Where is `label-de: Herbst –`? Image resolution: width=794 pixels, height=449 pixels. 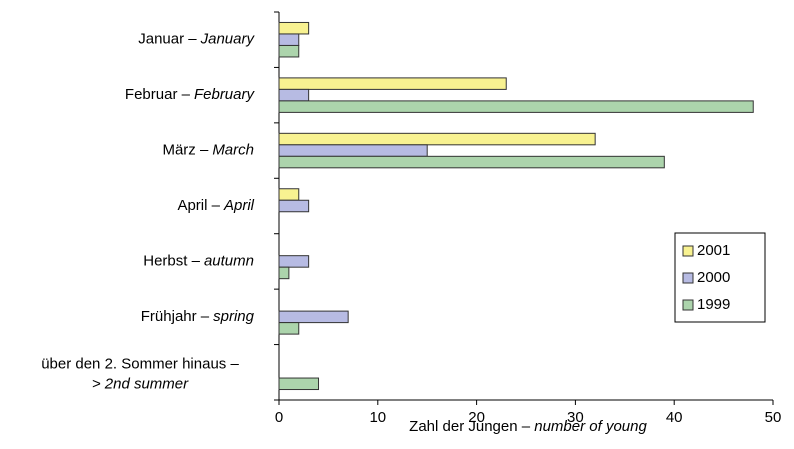 label-de: Herbst – is located at coordinates (171, 260).